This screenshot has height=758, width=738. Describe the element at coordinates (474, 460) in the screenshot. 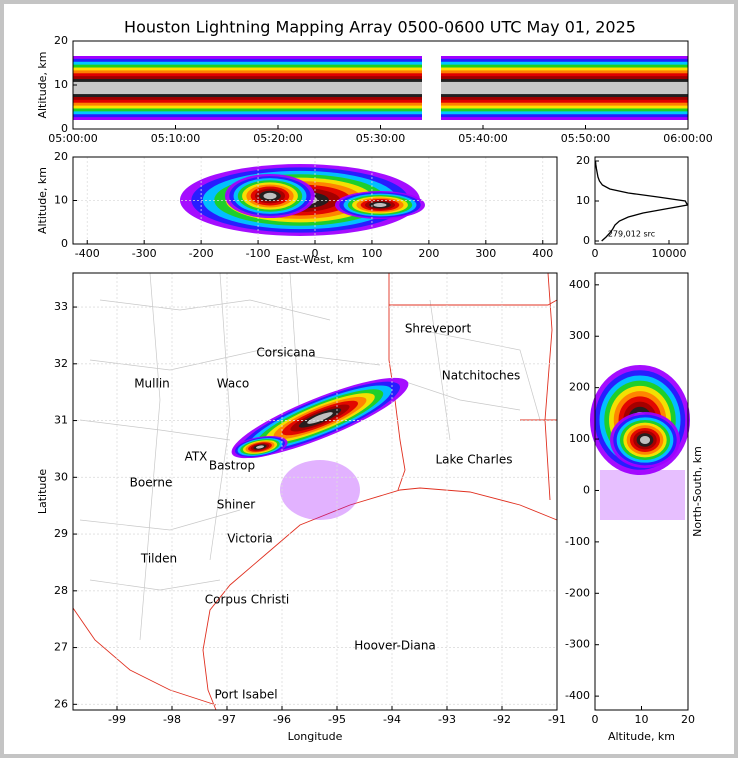

I see `place-label: Lake Charles` at that location.